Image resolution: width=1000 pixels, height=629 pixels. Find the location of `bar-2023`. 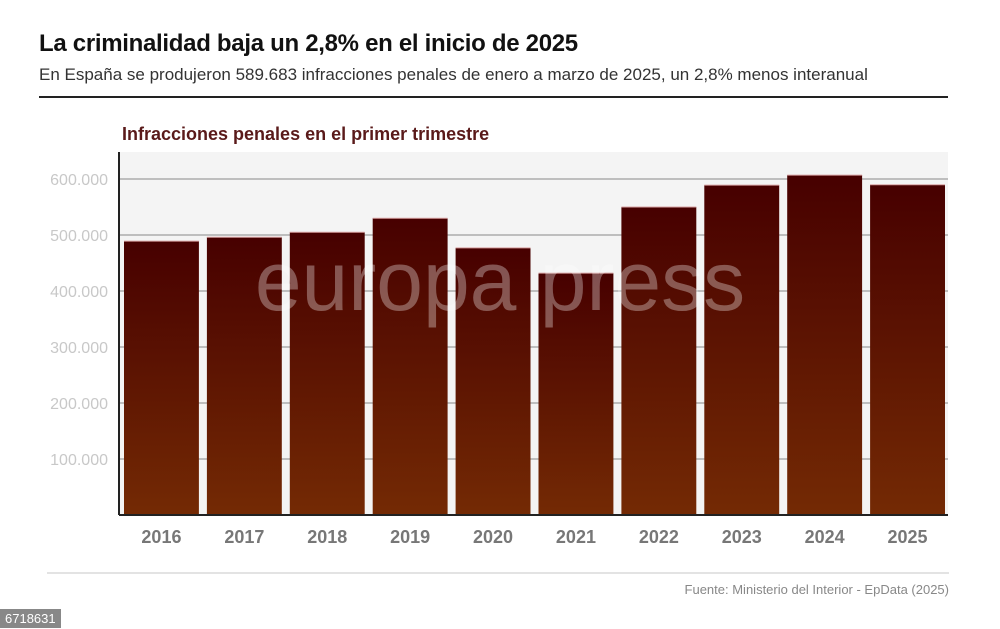

bar-2023 is located at coordinates (742, 350).